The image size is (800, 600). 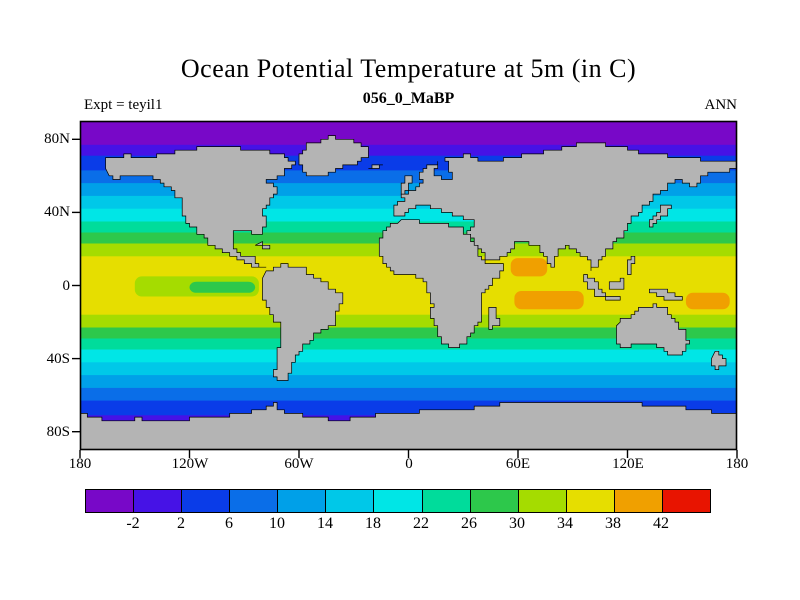 What do you see at coordinates (602, 287) in the screenshot?
I see `sumatra-java-landmass` at bounding box center [602, 287].